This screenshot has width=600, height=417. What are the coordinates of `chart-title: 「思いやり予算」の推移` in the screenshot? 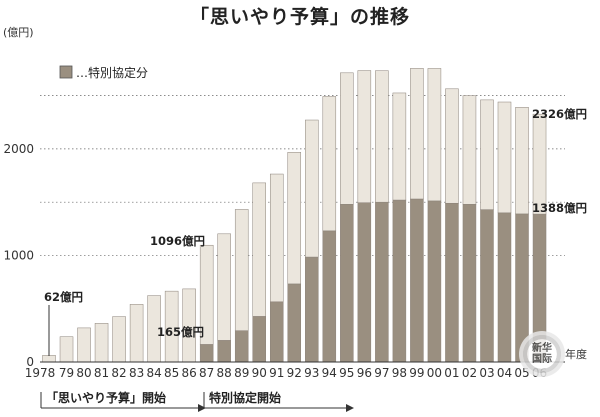 It's located at (299, 17).